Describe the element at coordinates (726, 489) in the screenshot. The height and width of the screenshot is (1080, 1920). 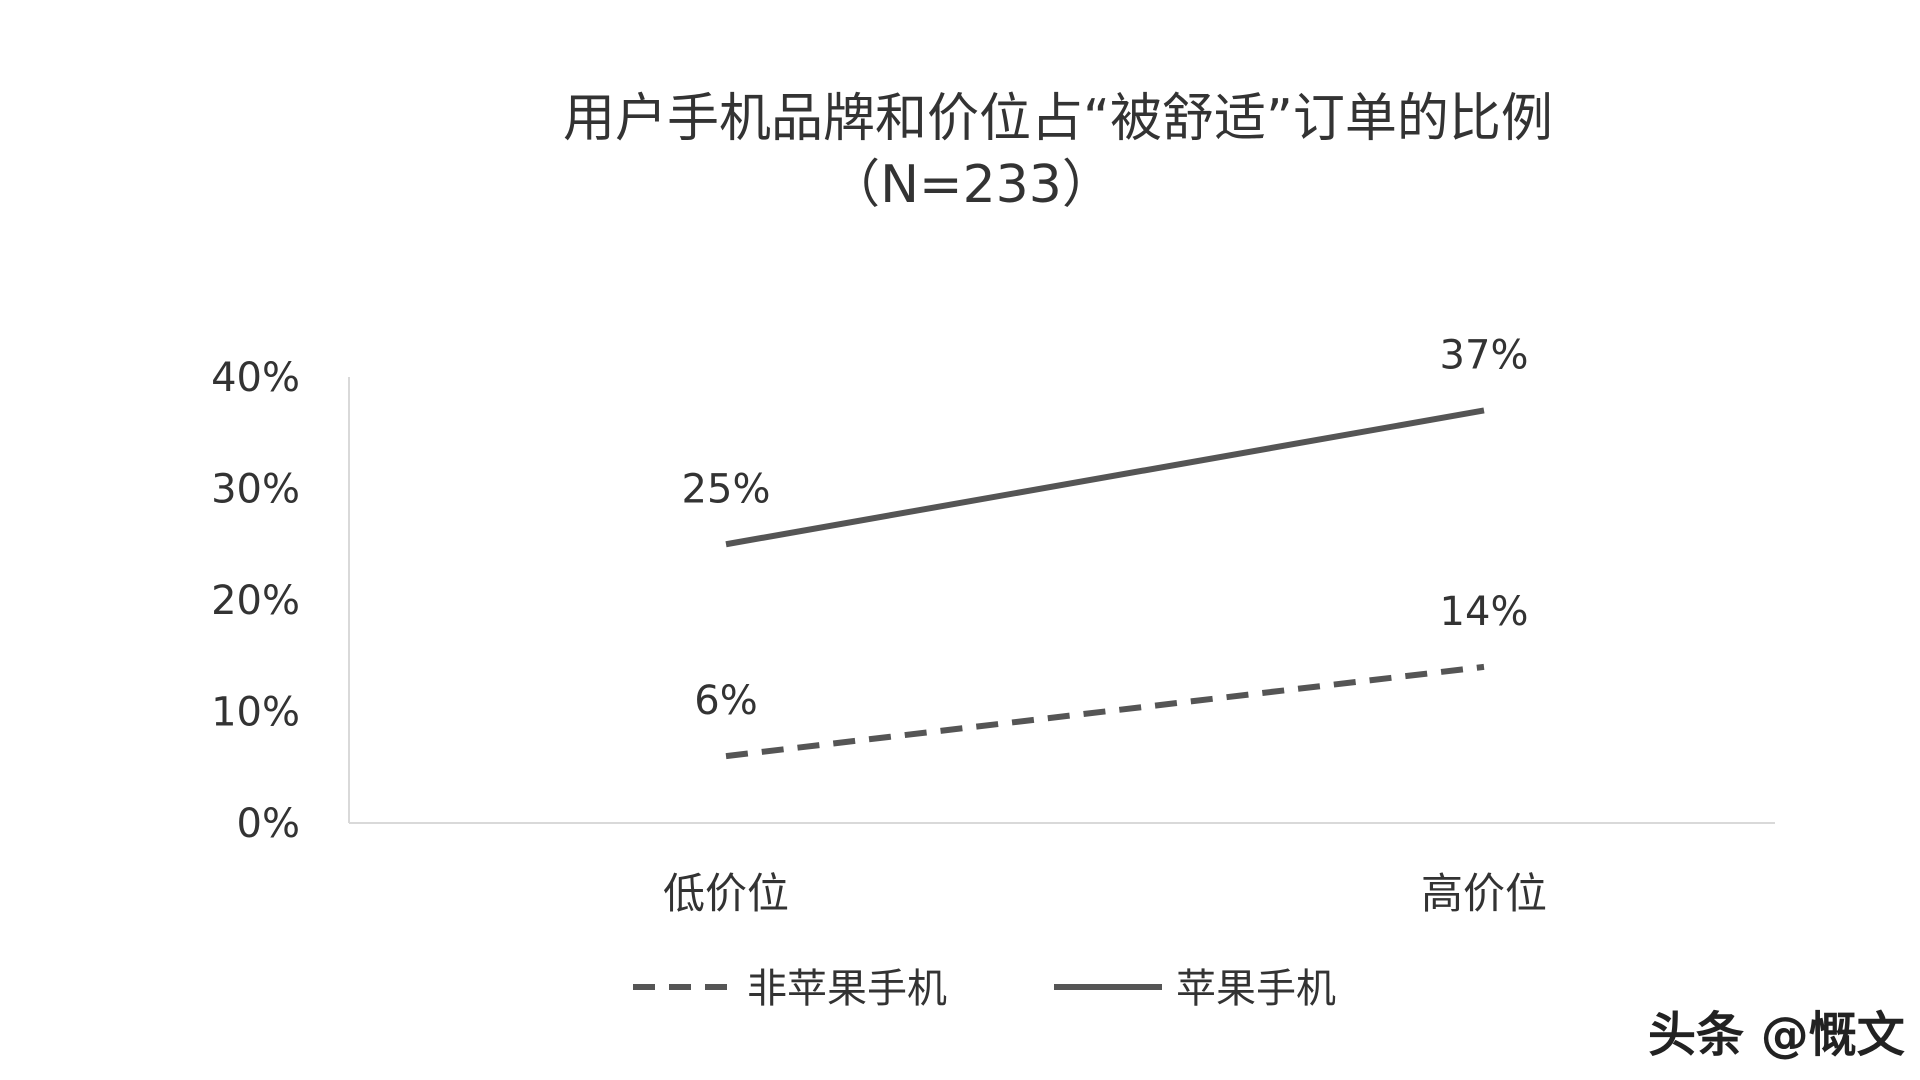
I see `apple-data-label: 25%` at that location.